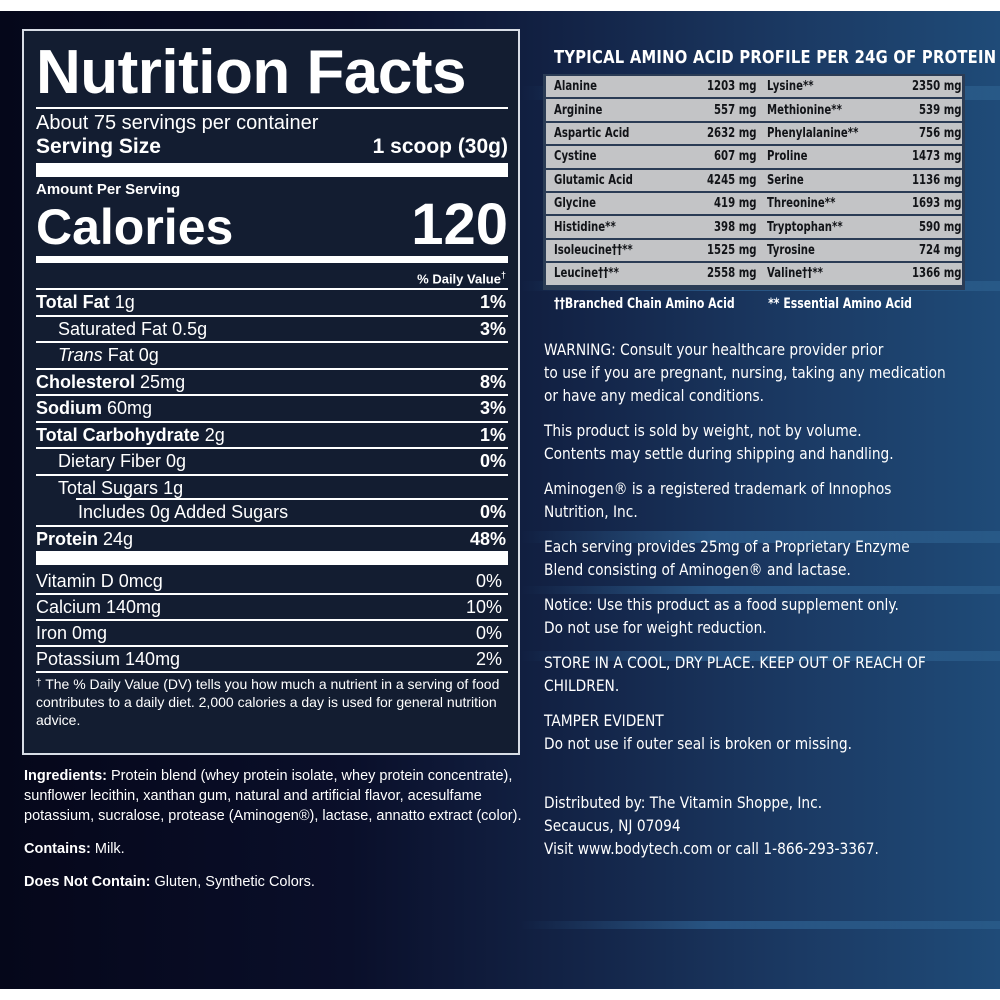 The height and width of the screenshot is (1000, 1000). Describe the element at coordinates (109, 849) in the screenshot. I see `contains-text: Milk.` at that location.